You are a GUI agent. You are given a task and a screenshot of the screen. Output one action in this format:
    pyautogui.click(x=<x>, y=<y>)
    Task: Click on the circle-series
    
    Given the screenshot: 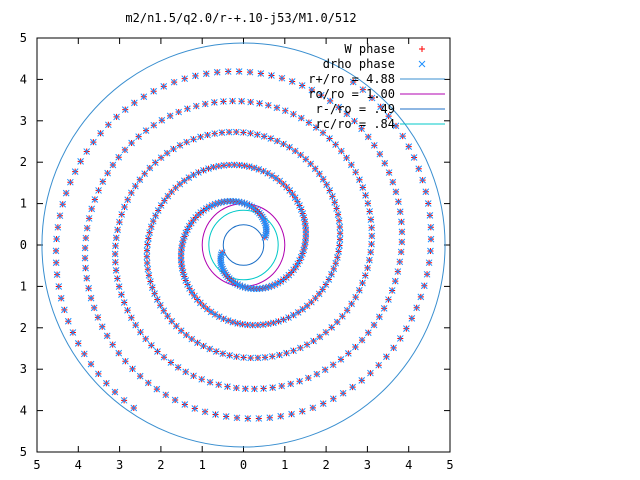 What is the action you would take?
    pyautogui.click(x=243, y=245)
    